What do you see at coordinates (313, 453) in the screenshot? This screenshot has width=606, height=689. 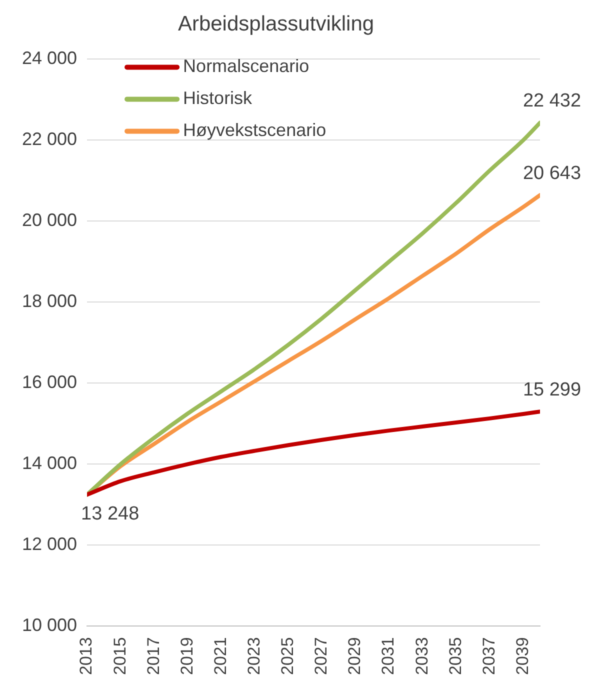 I see `line-series` at bounding box center [313, 453].